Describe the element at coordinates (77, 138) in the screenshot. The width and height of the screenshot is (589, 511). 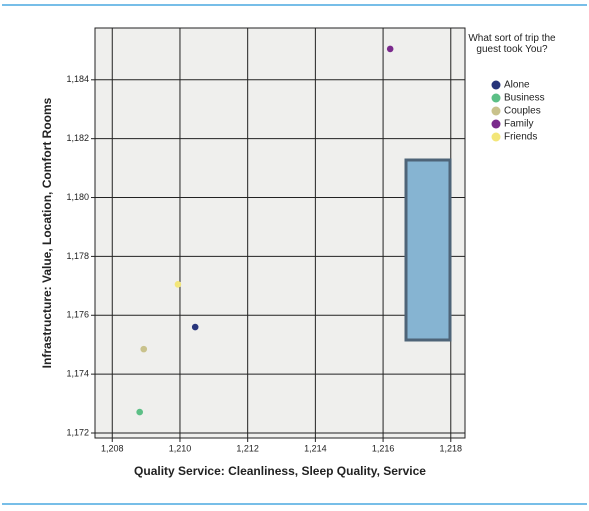
I see `y-tick-label: 1,182` at that location.